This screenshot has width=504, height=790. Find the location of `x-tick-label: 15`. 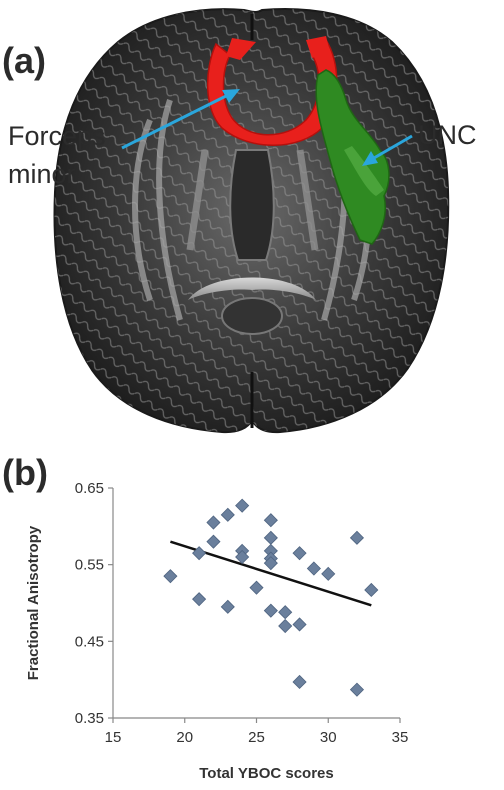

x-tick-label: 15 is located at coordinates (113, 737).